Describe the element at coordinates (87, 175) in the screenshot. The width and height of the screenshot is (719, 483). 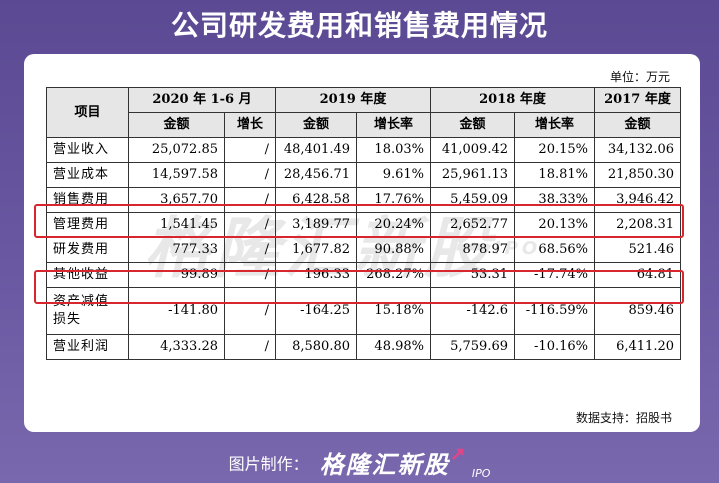
I see `row-label: 营业成本` at that location.